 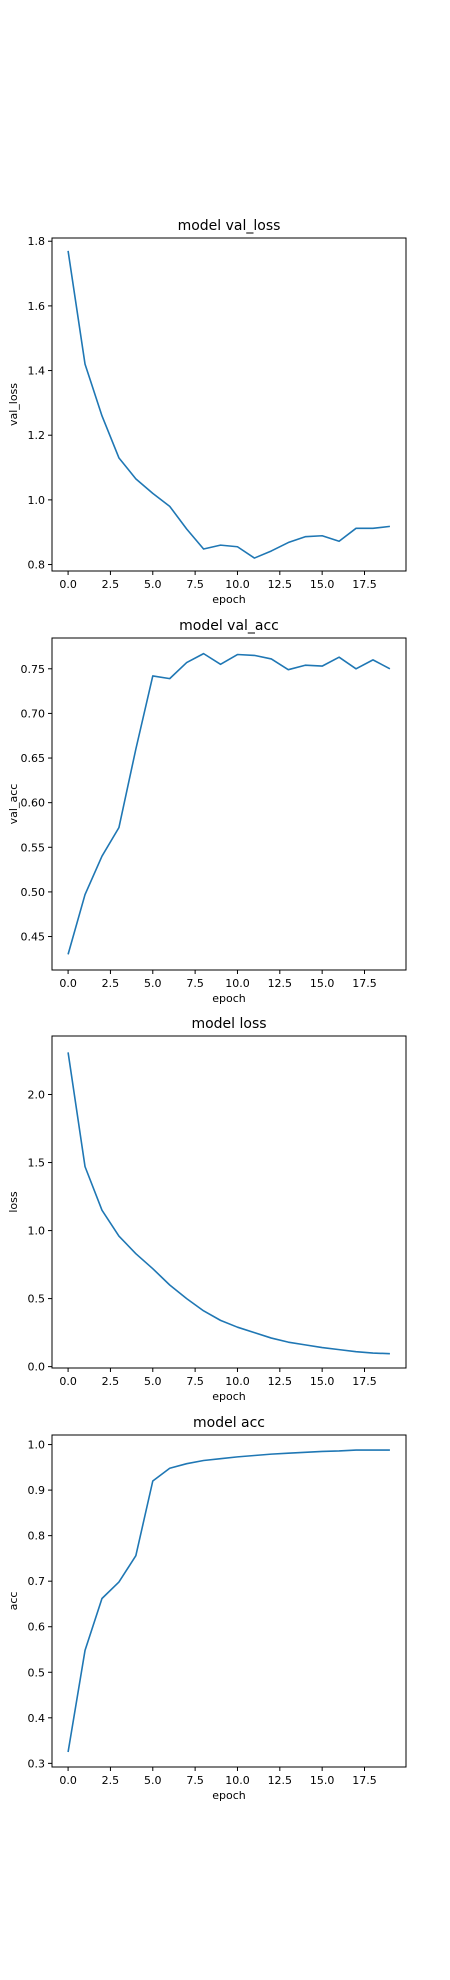 I want to click on y-tick-label: 0.45, so click(x=33, y=937).